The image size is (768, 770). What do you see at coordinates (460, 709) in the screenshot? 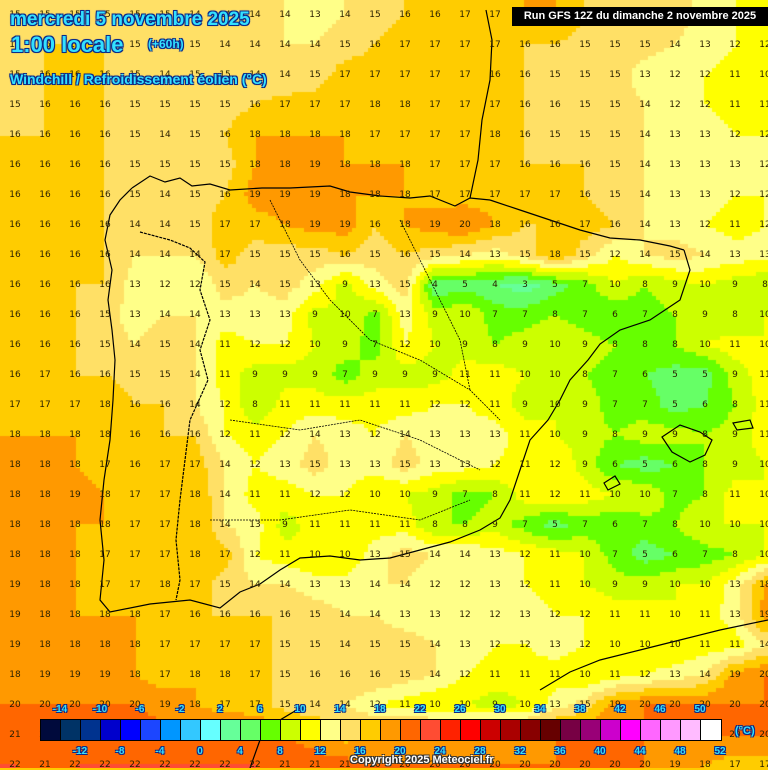
I see `legend-tick-top: 26` at bounding box center [460, 709].